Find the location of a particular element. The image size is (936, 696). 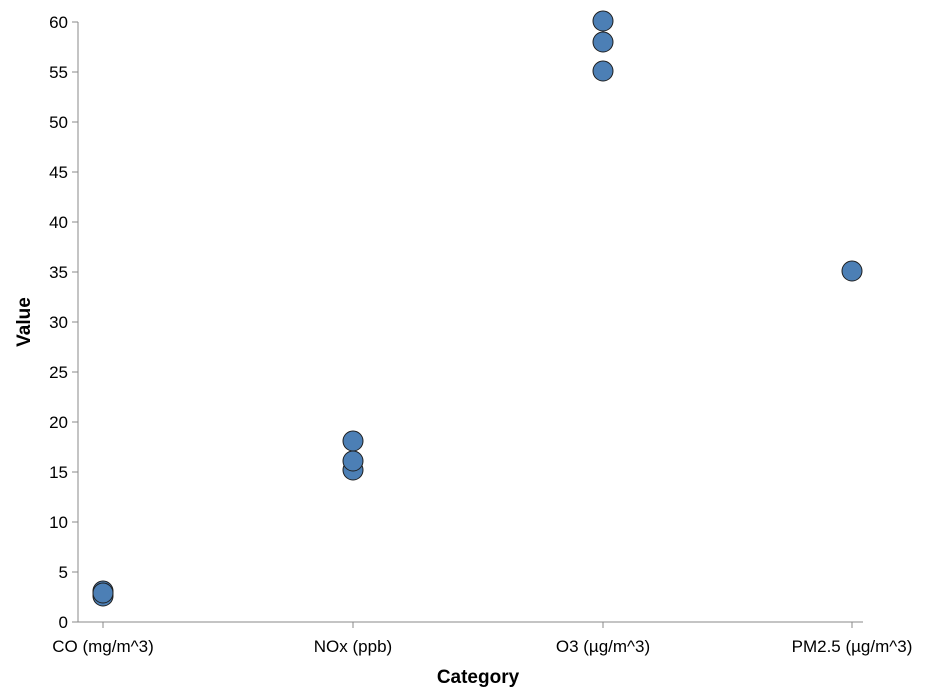

y-tick-label: 45 is located at coordinates (58, 172).